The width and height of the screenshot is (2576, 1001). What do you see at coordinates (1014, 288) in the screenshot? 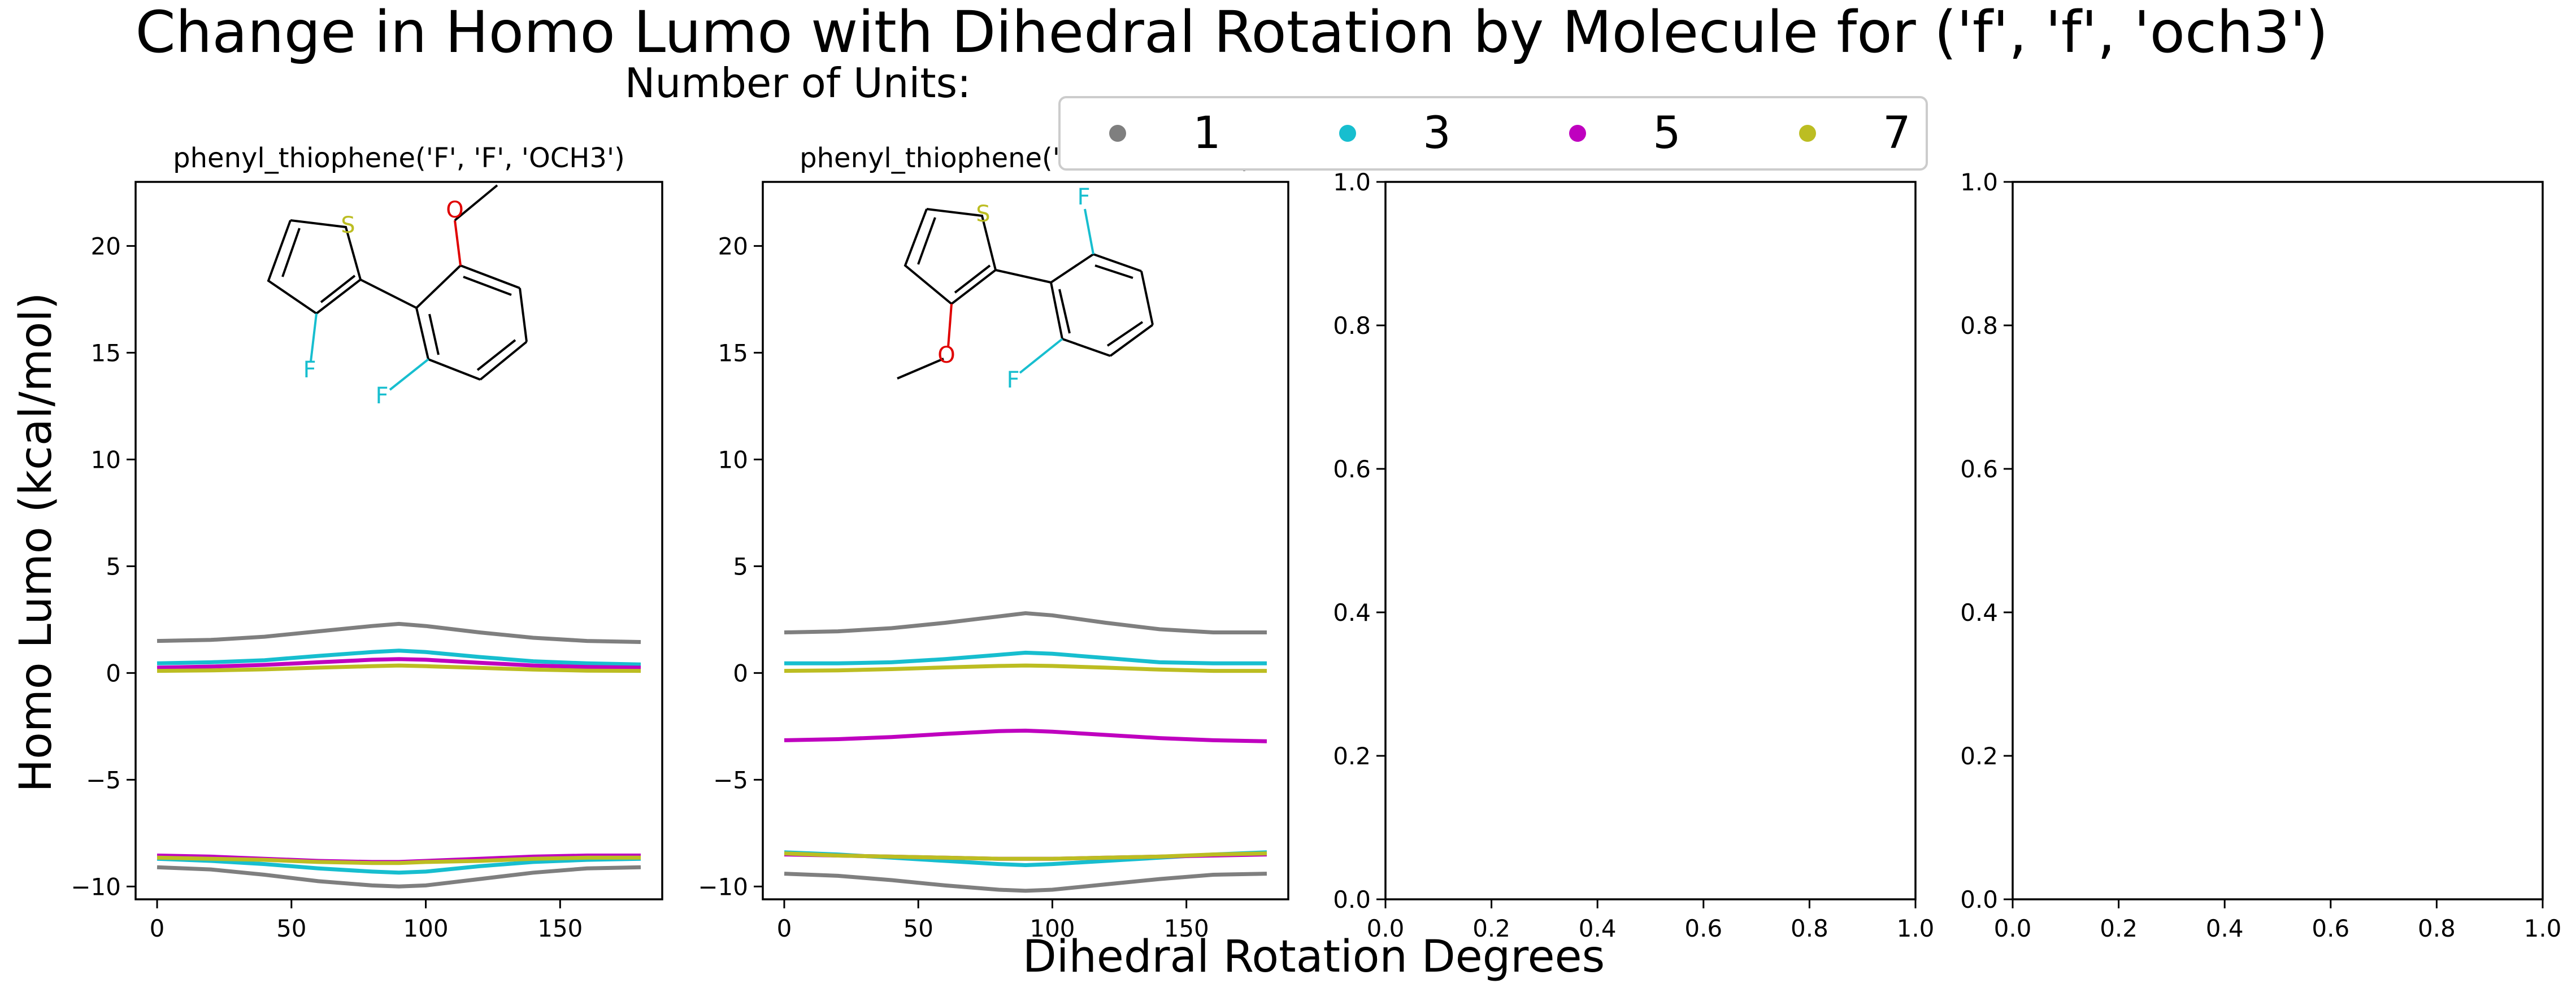
I see `molecule-atom-labels-2: S F F O` at bounding box center [1014, 288].